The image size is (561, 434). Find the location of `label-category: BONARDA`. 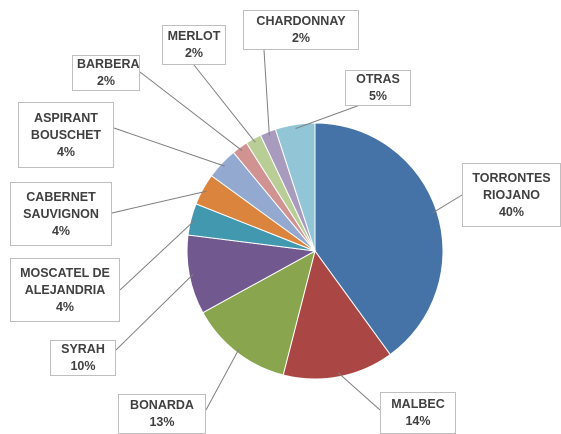

label-category: BONARDA is located at coordinates (162, 405).